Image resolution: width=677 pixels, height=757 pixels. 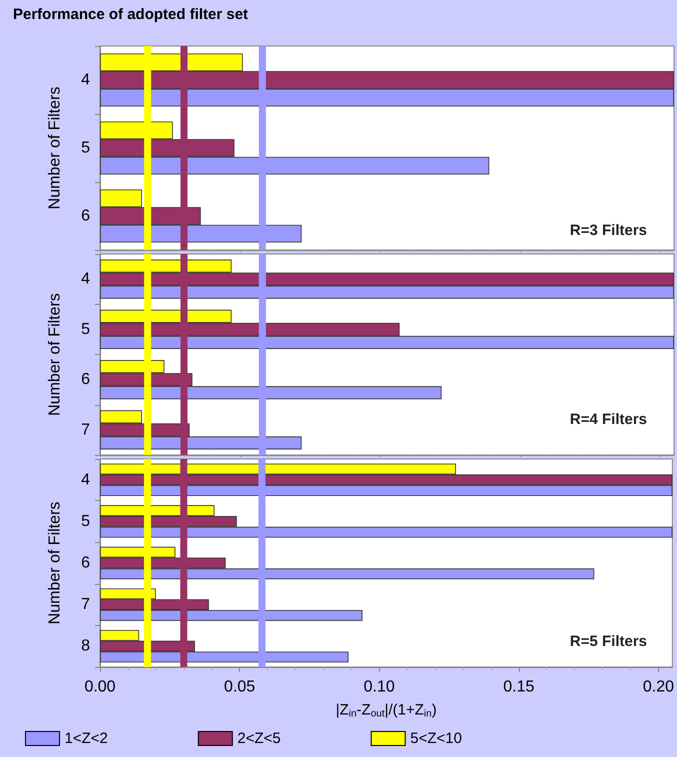 What do you see at coordinates (609, 419) in the screenshot?
I see `annotation: R=4 Filters` at bounding box center [609, 419].